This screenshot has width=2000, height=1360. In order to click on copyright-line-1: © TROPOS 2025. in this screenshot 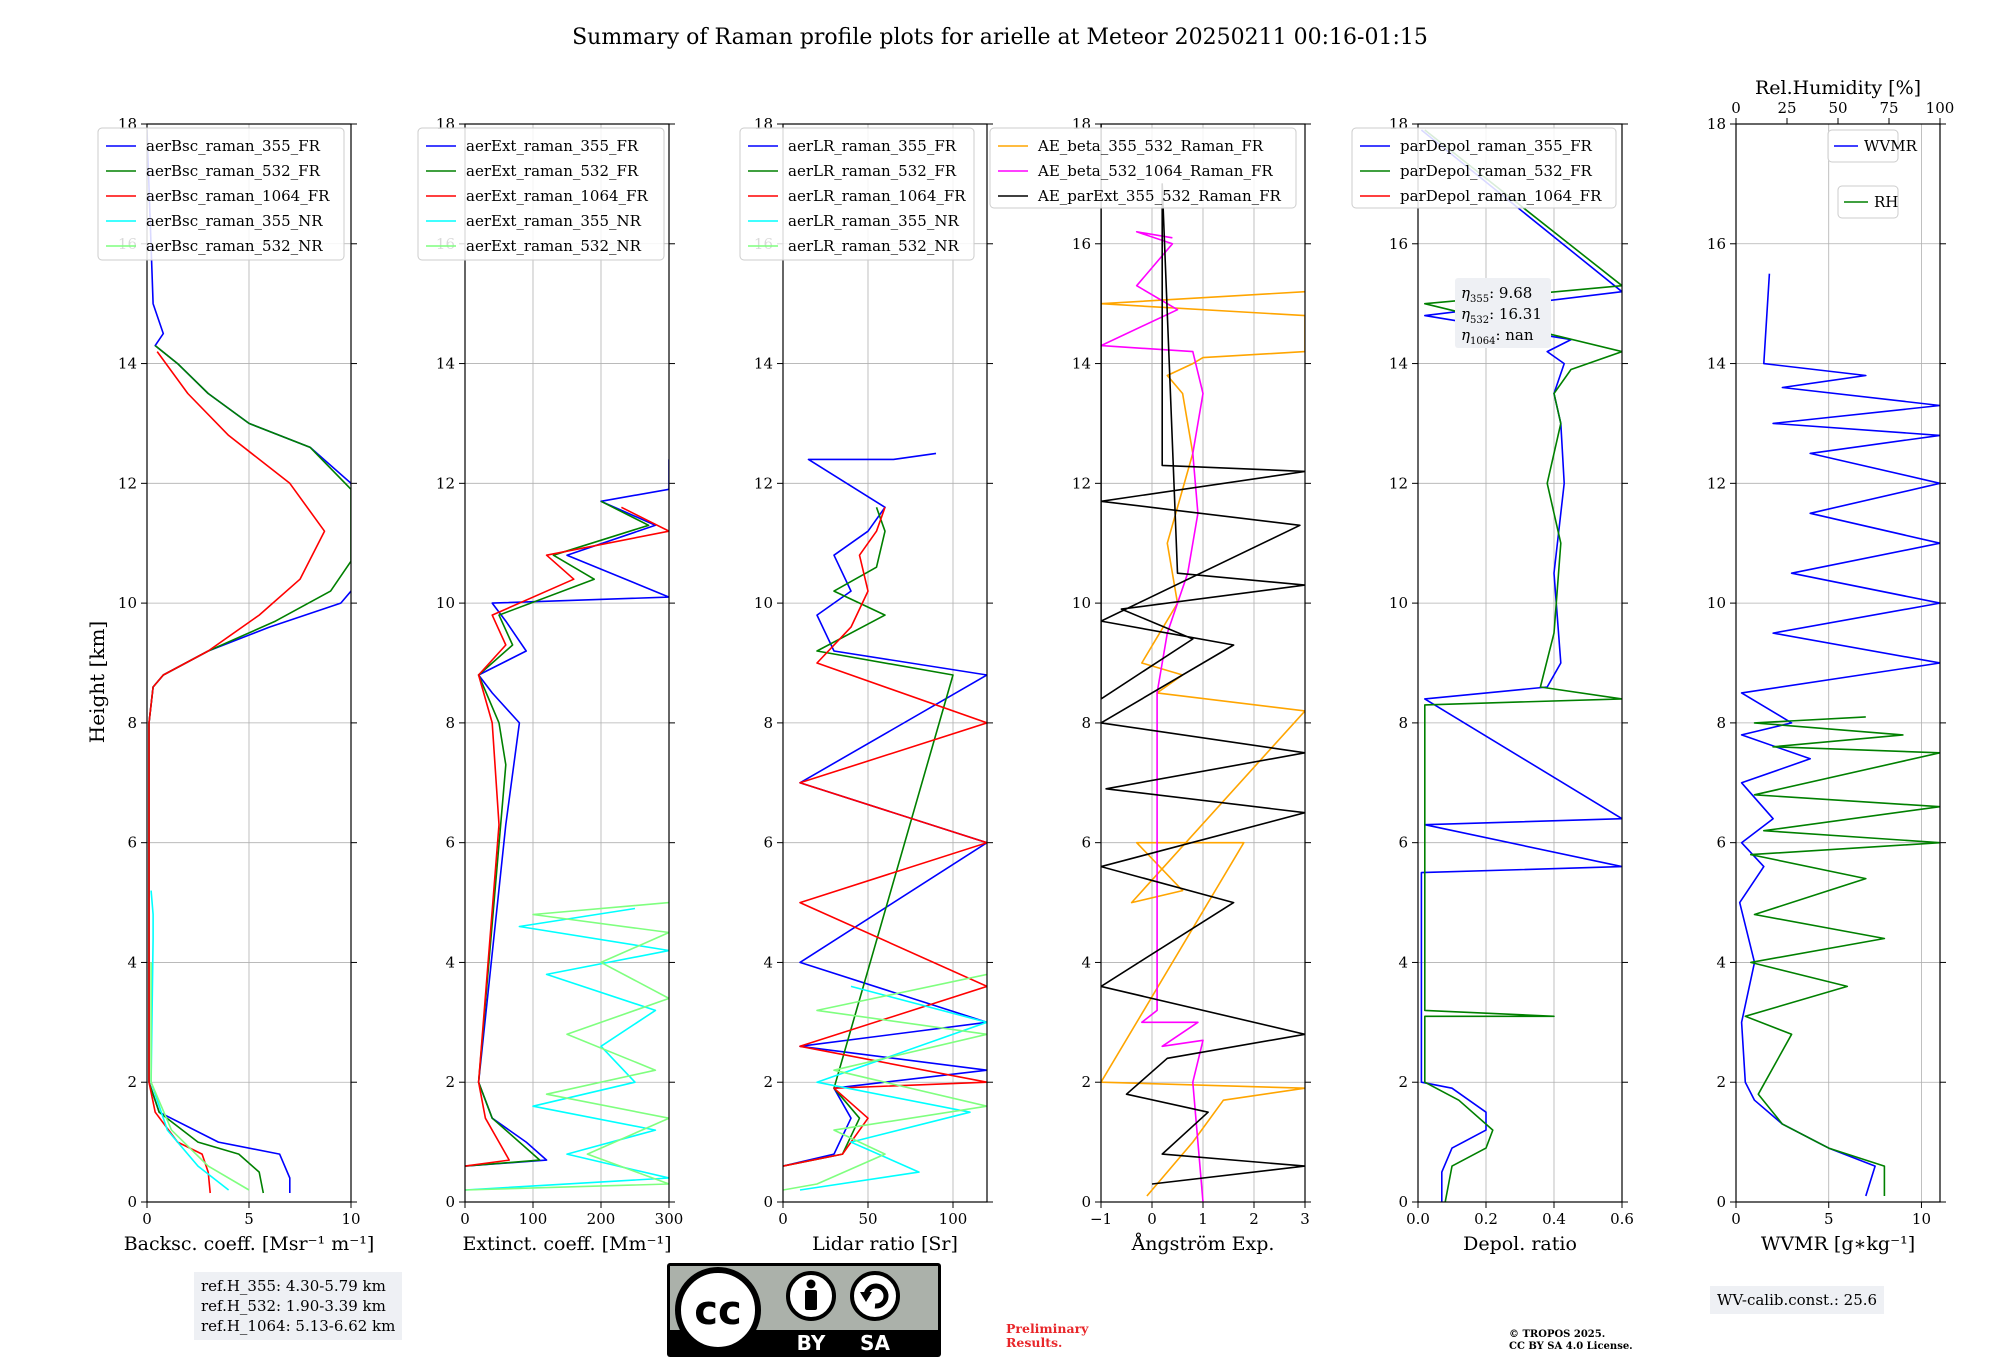, I will do `click(1557, 1334)`.